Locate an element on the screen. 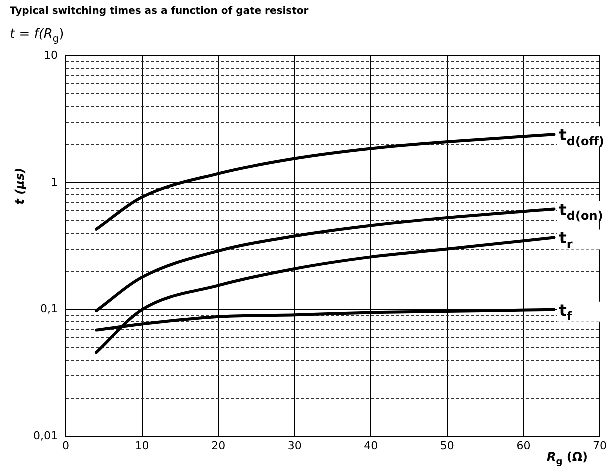 This screenshot has height=472, width=616. x-tick-label: 50 is located at coordinates (447, 445).